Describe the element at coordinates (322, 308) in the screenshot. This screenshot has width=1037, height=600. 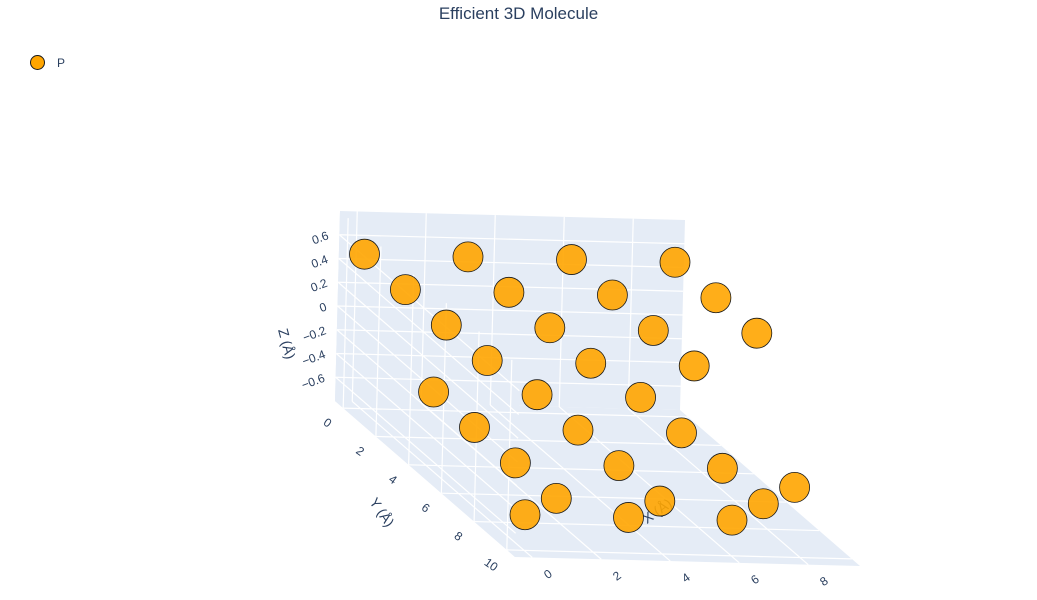
I see `z-tick-label: 0` at that location.